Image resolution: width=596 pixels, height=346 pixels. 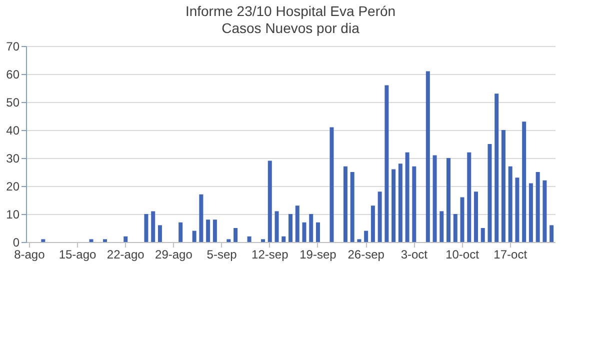 What do you see at coordinates (270, 255) in the screenshot?
I see `x-tick-label: 12-sep` at bounding box center [270, 255].